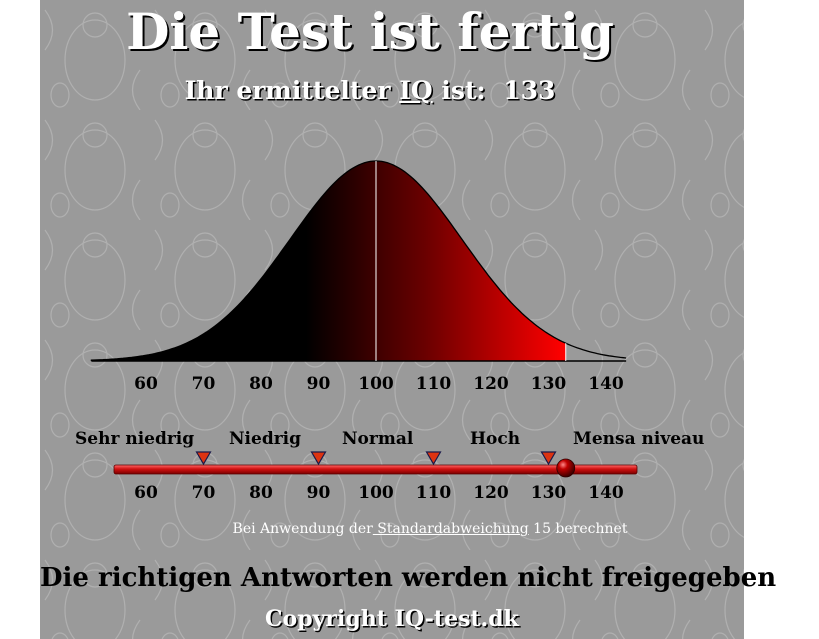  Describe the element at coordinates (491, 493) in the screenshot. I see `range-axis-tick-120: 120` at that location.